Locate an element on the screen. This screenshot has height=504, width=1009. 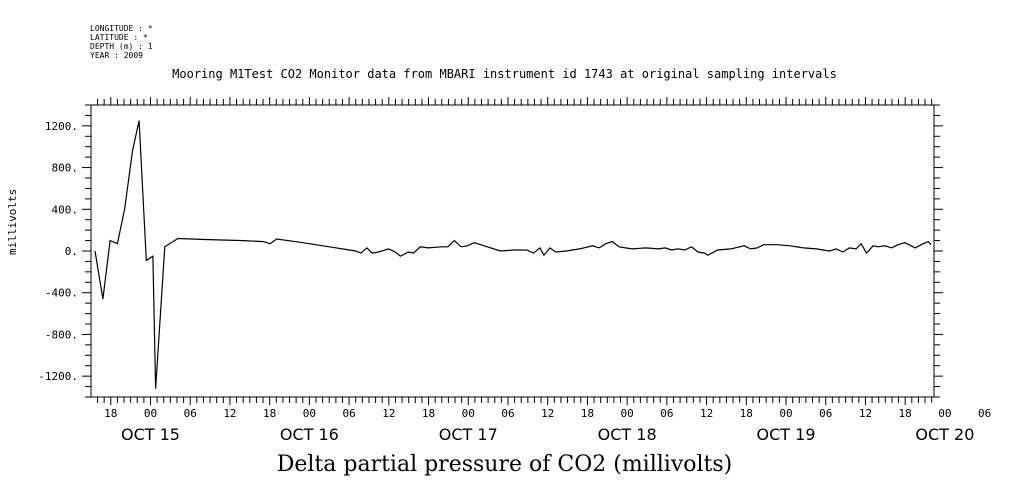
y-tick-label: -400. is located at coordinates (61, 293).